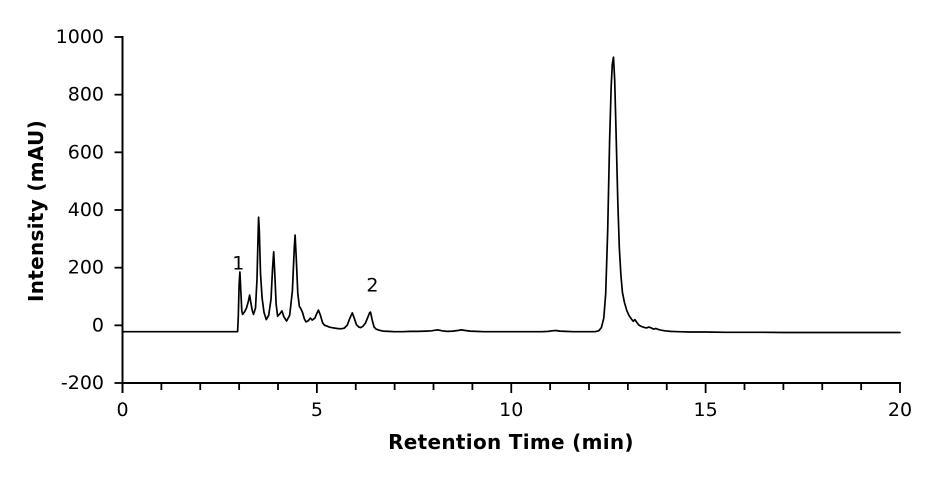 Image resolution: width=950 pixels, height=489 pixels. Describe the element at coordinates (80, 37) in the screenshot. I see `y-tick-label: 1000` at that location.